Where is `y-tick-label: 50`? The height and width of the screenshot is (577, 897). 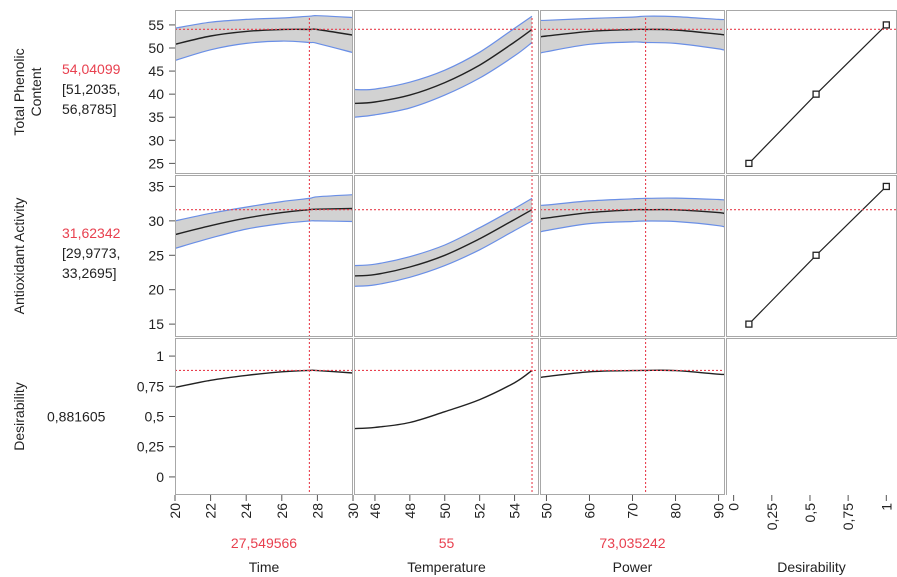 y-tick-label: 50 is located at coordinates (156, 48).